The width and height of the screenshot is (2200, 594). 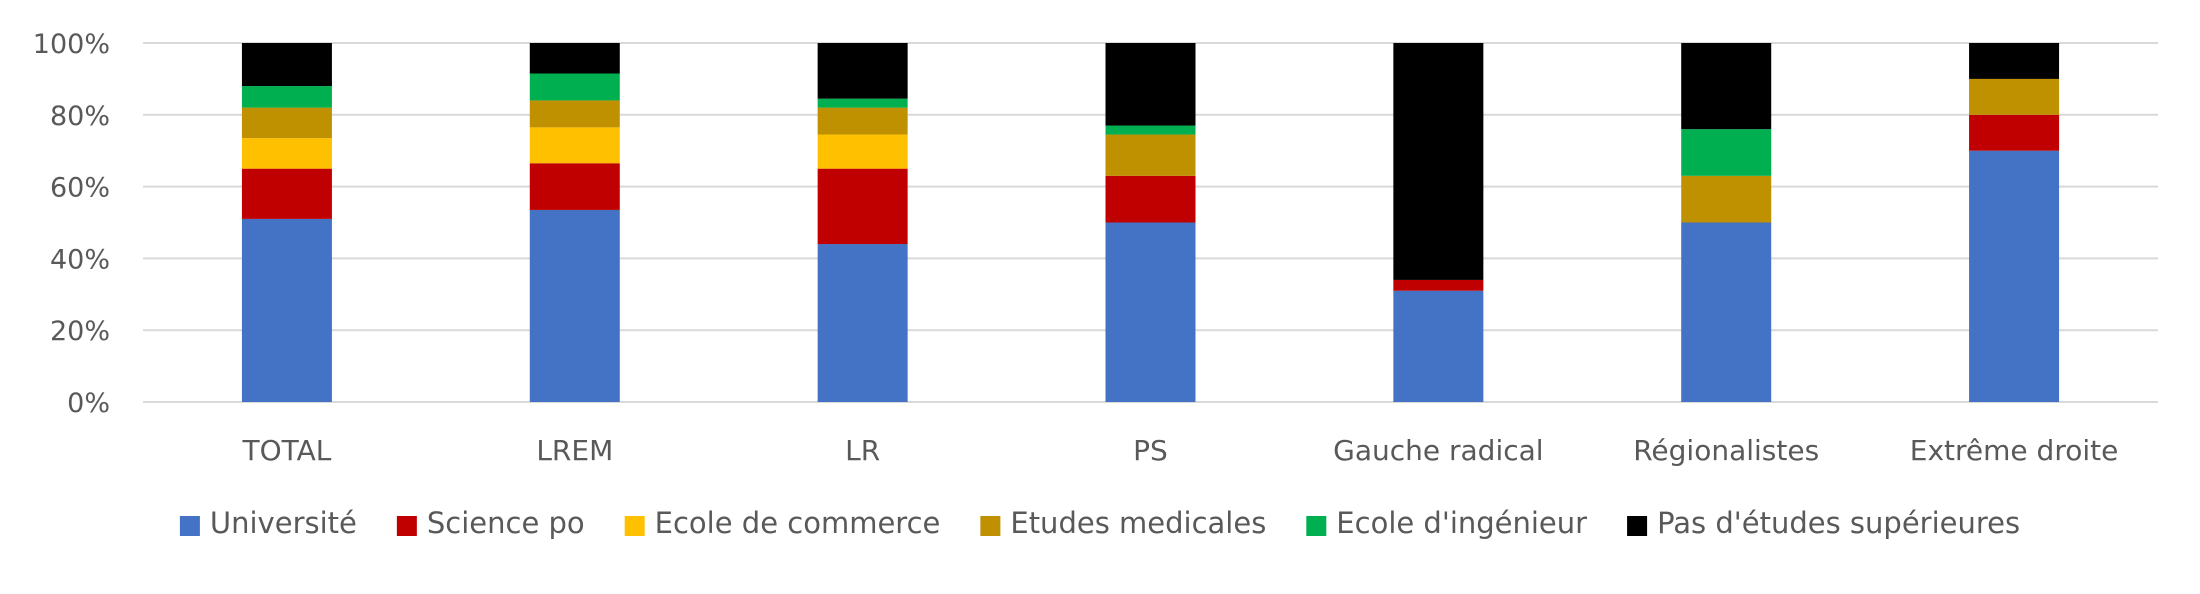 I want to click on bar-stack-ps, so click(x=1150, y=222).